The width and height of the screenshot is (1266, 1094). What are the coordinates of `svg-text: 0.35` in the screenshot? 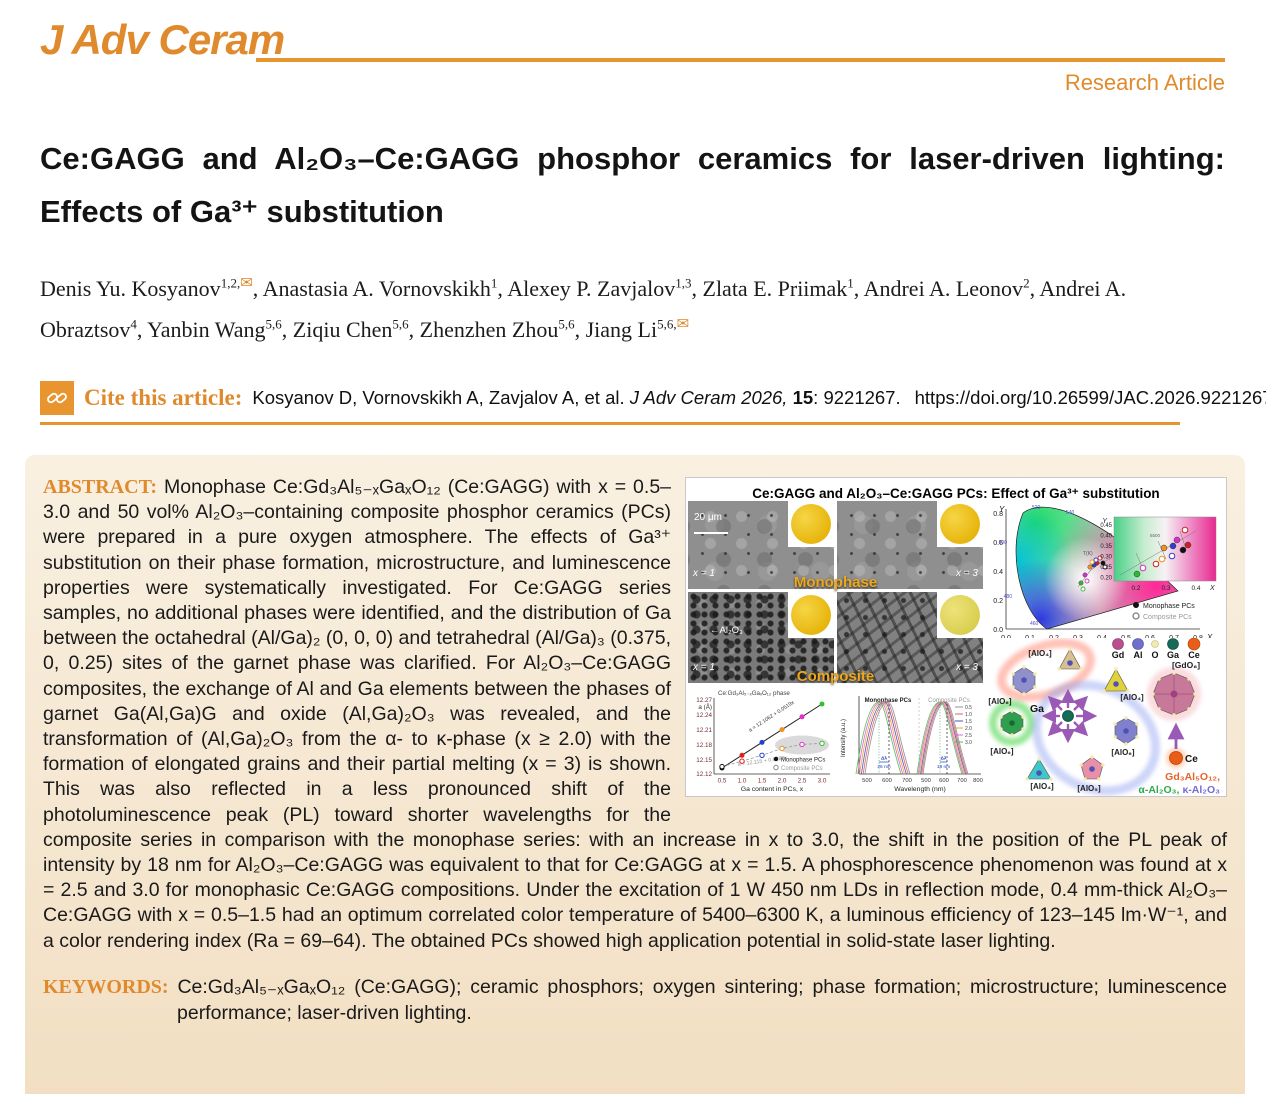 It's located at (1106, 547).